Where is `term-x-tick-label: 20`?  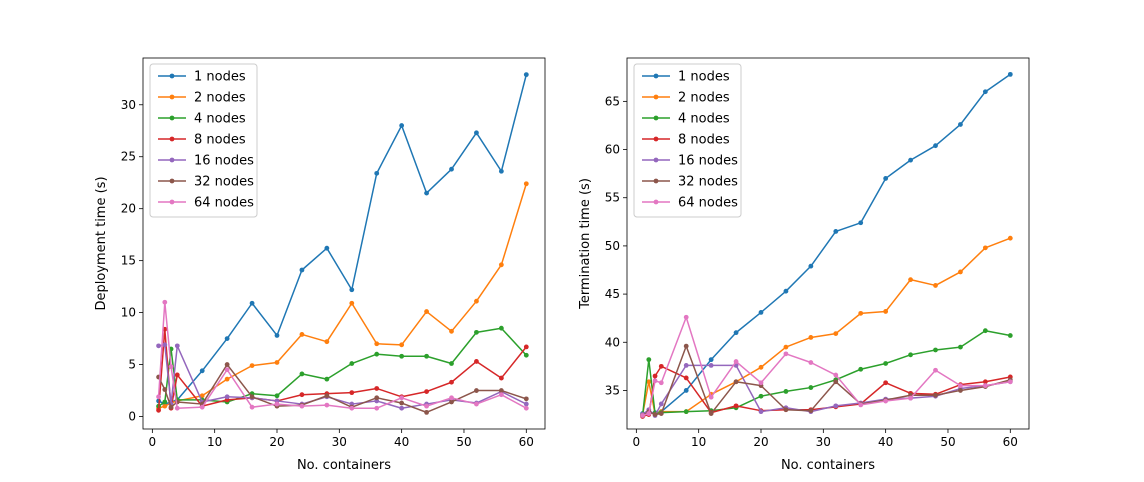 term-x-tick-label: 20 is located at coordinates (760, 442).